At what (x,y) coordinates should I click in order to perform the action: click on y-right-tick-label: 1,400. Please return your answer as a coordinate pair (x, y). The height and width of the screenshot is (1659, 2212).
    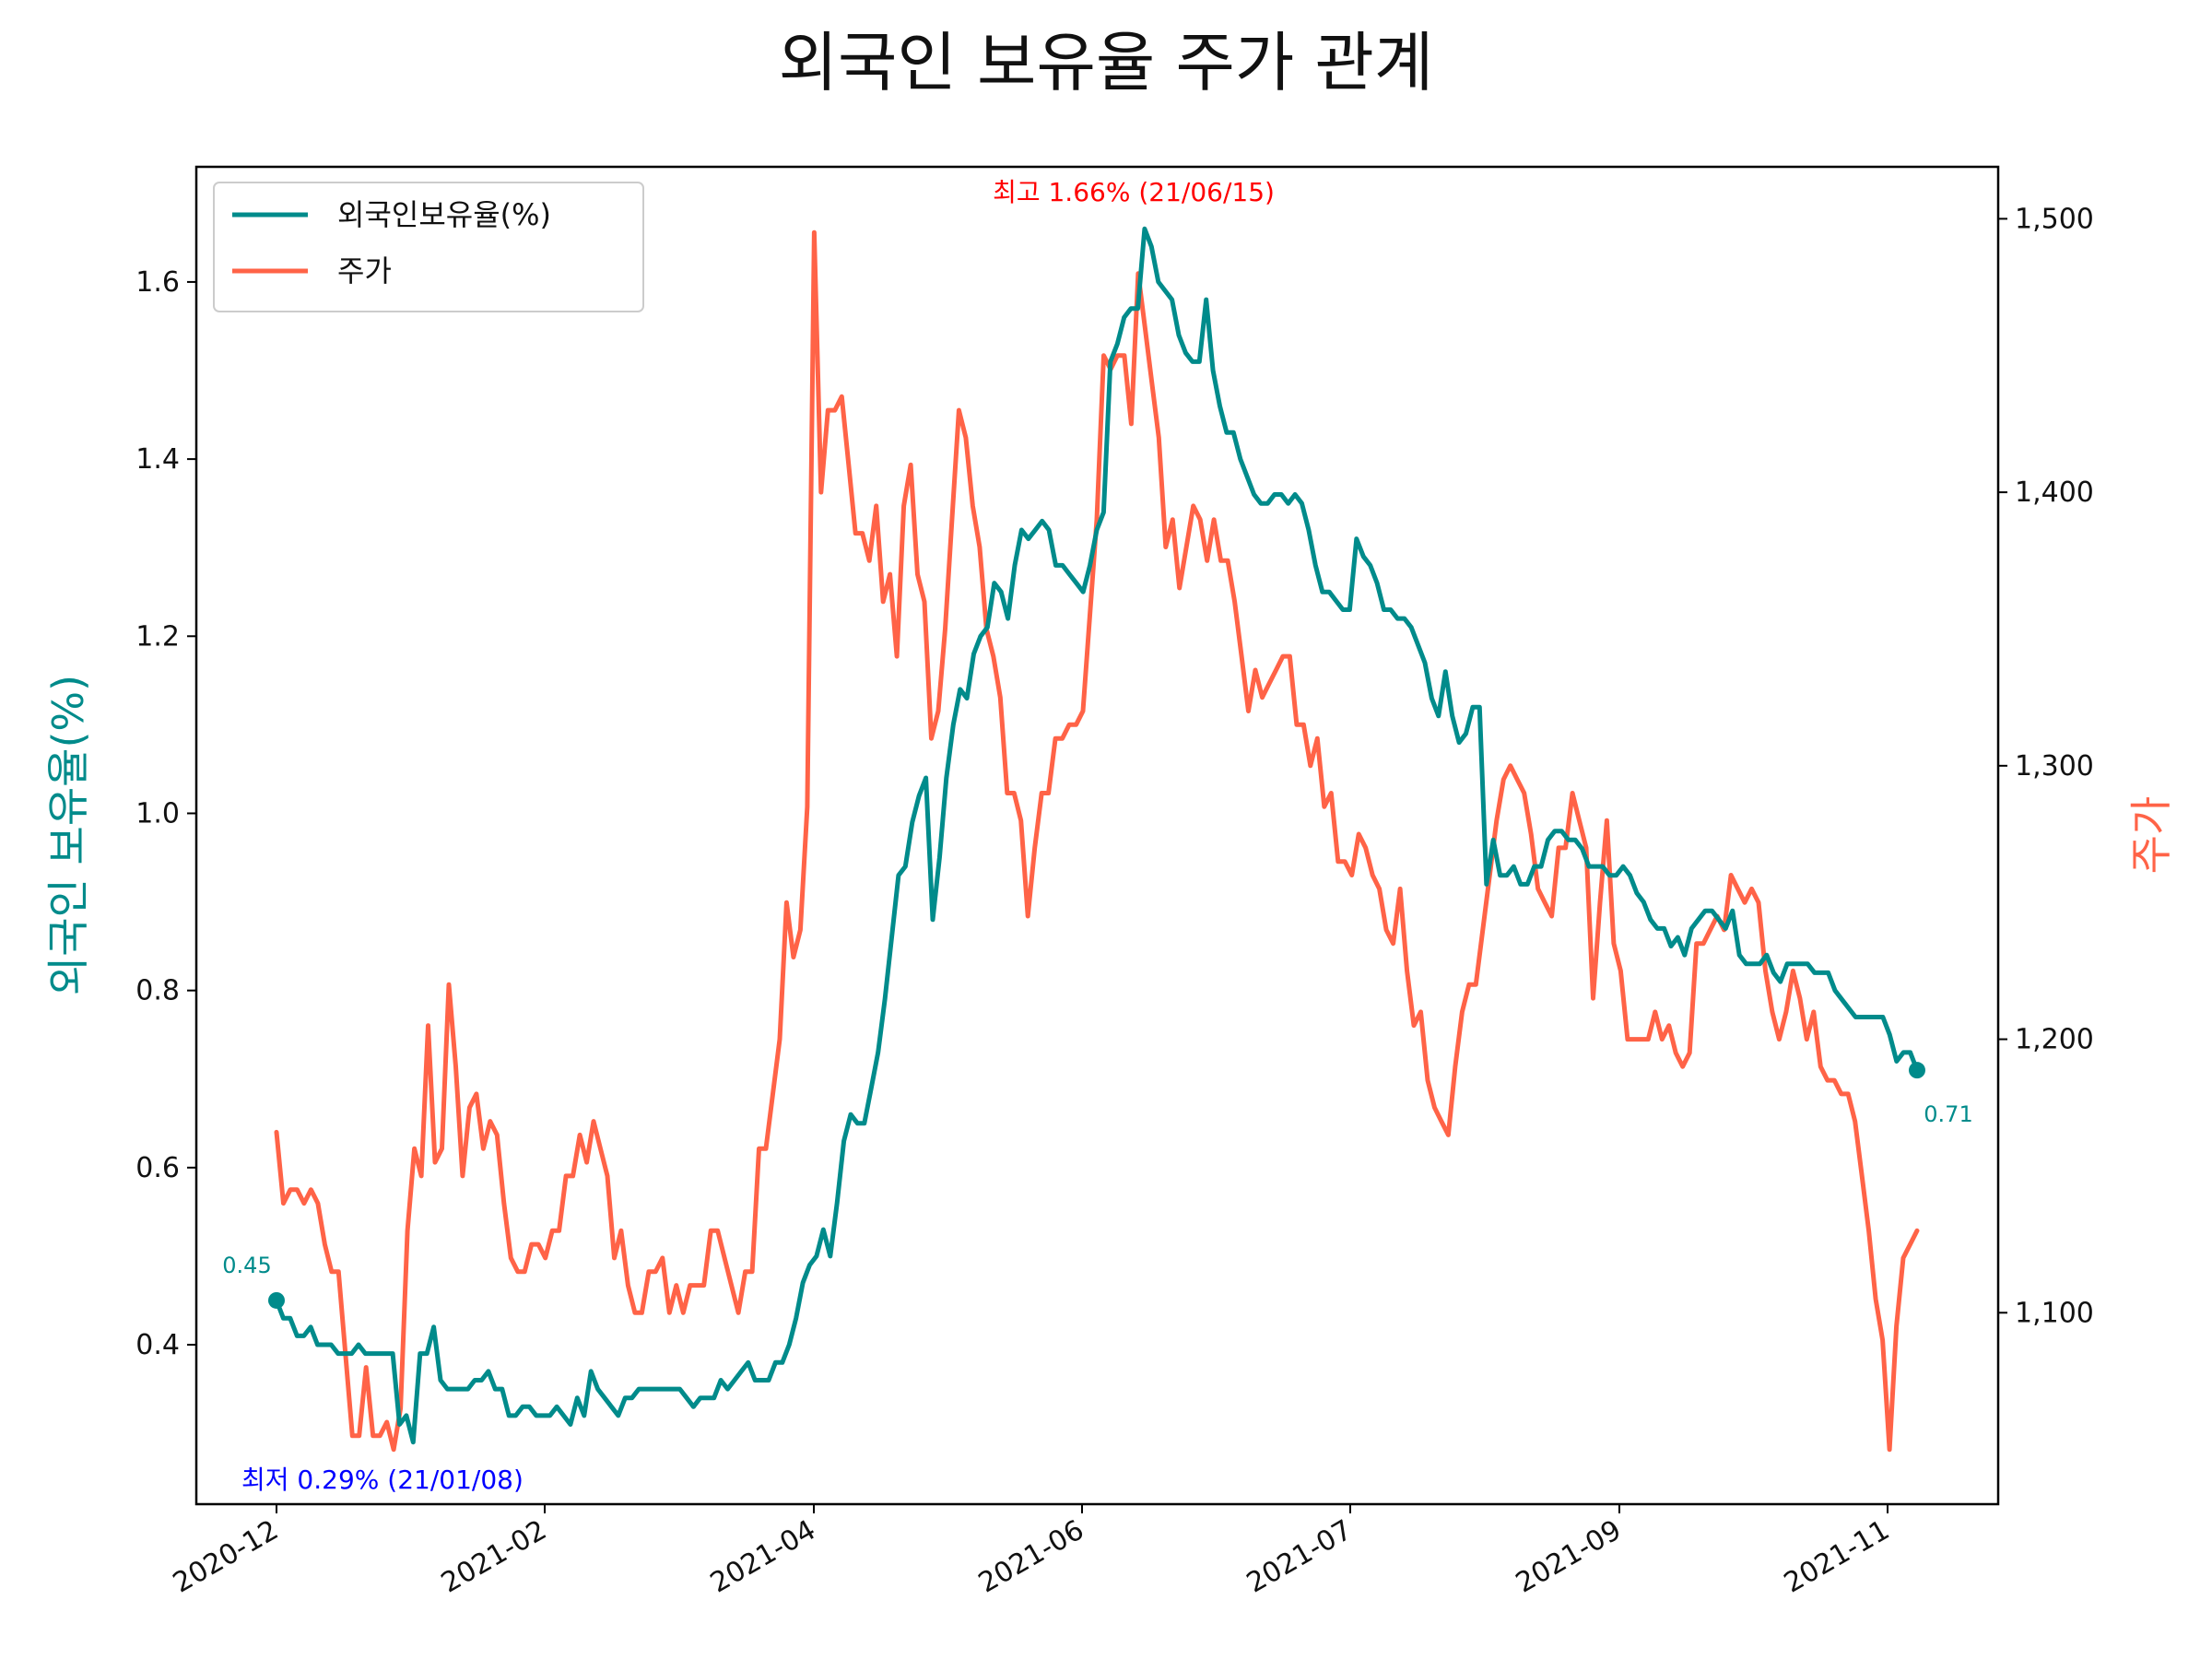
    Looking at the image, I should click on (2054, 493).